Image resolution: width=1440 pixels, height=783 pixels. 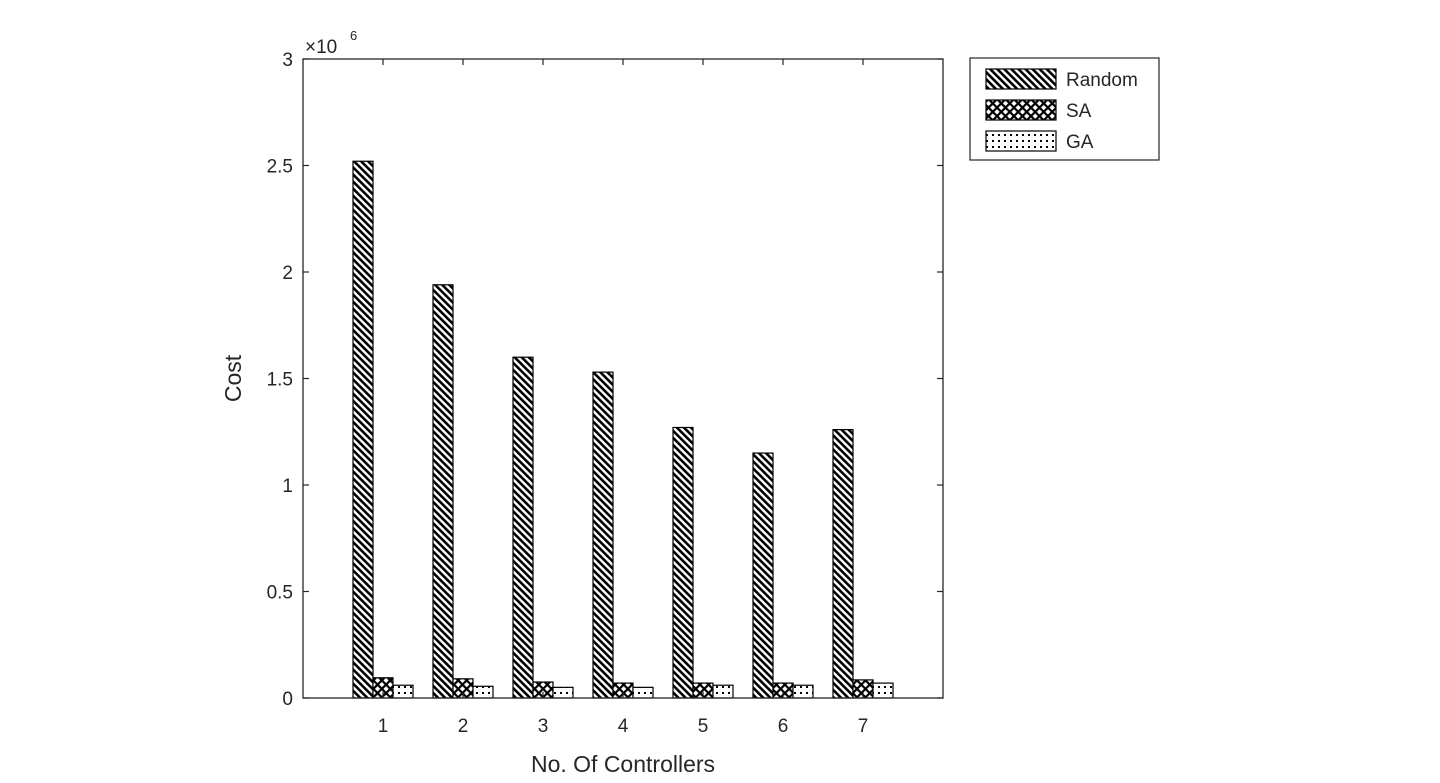 I want to click on x-tick-label: 7, so click(x=863, y=726).